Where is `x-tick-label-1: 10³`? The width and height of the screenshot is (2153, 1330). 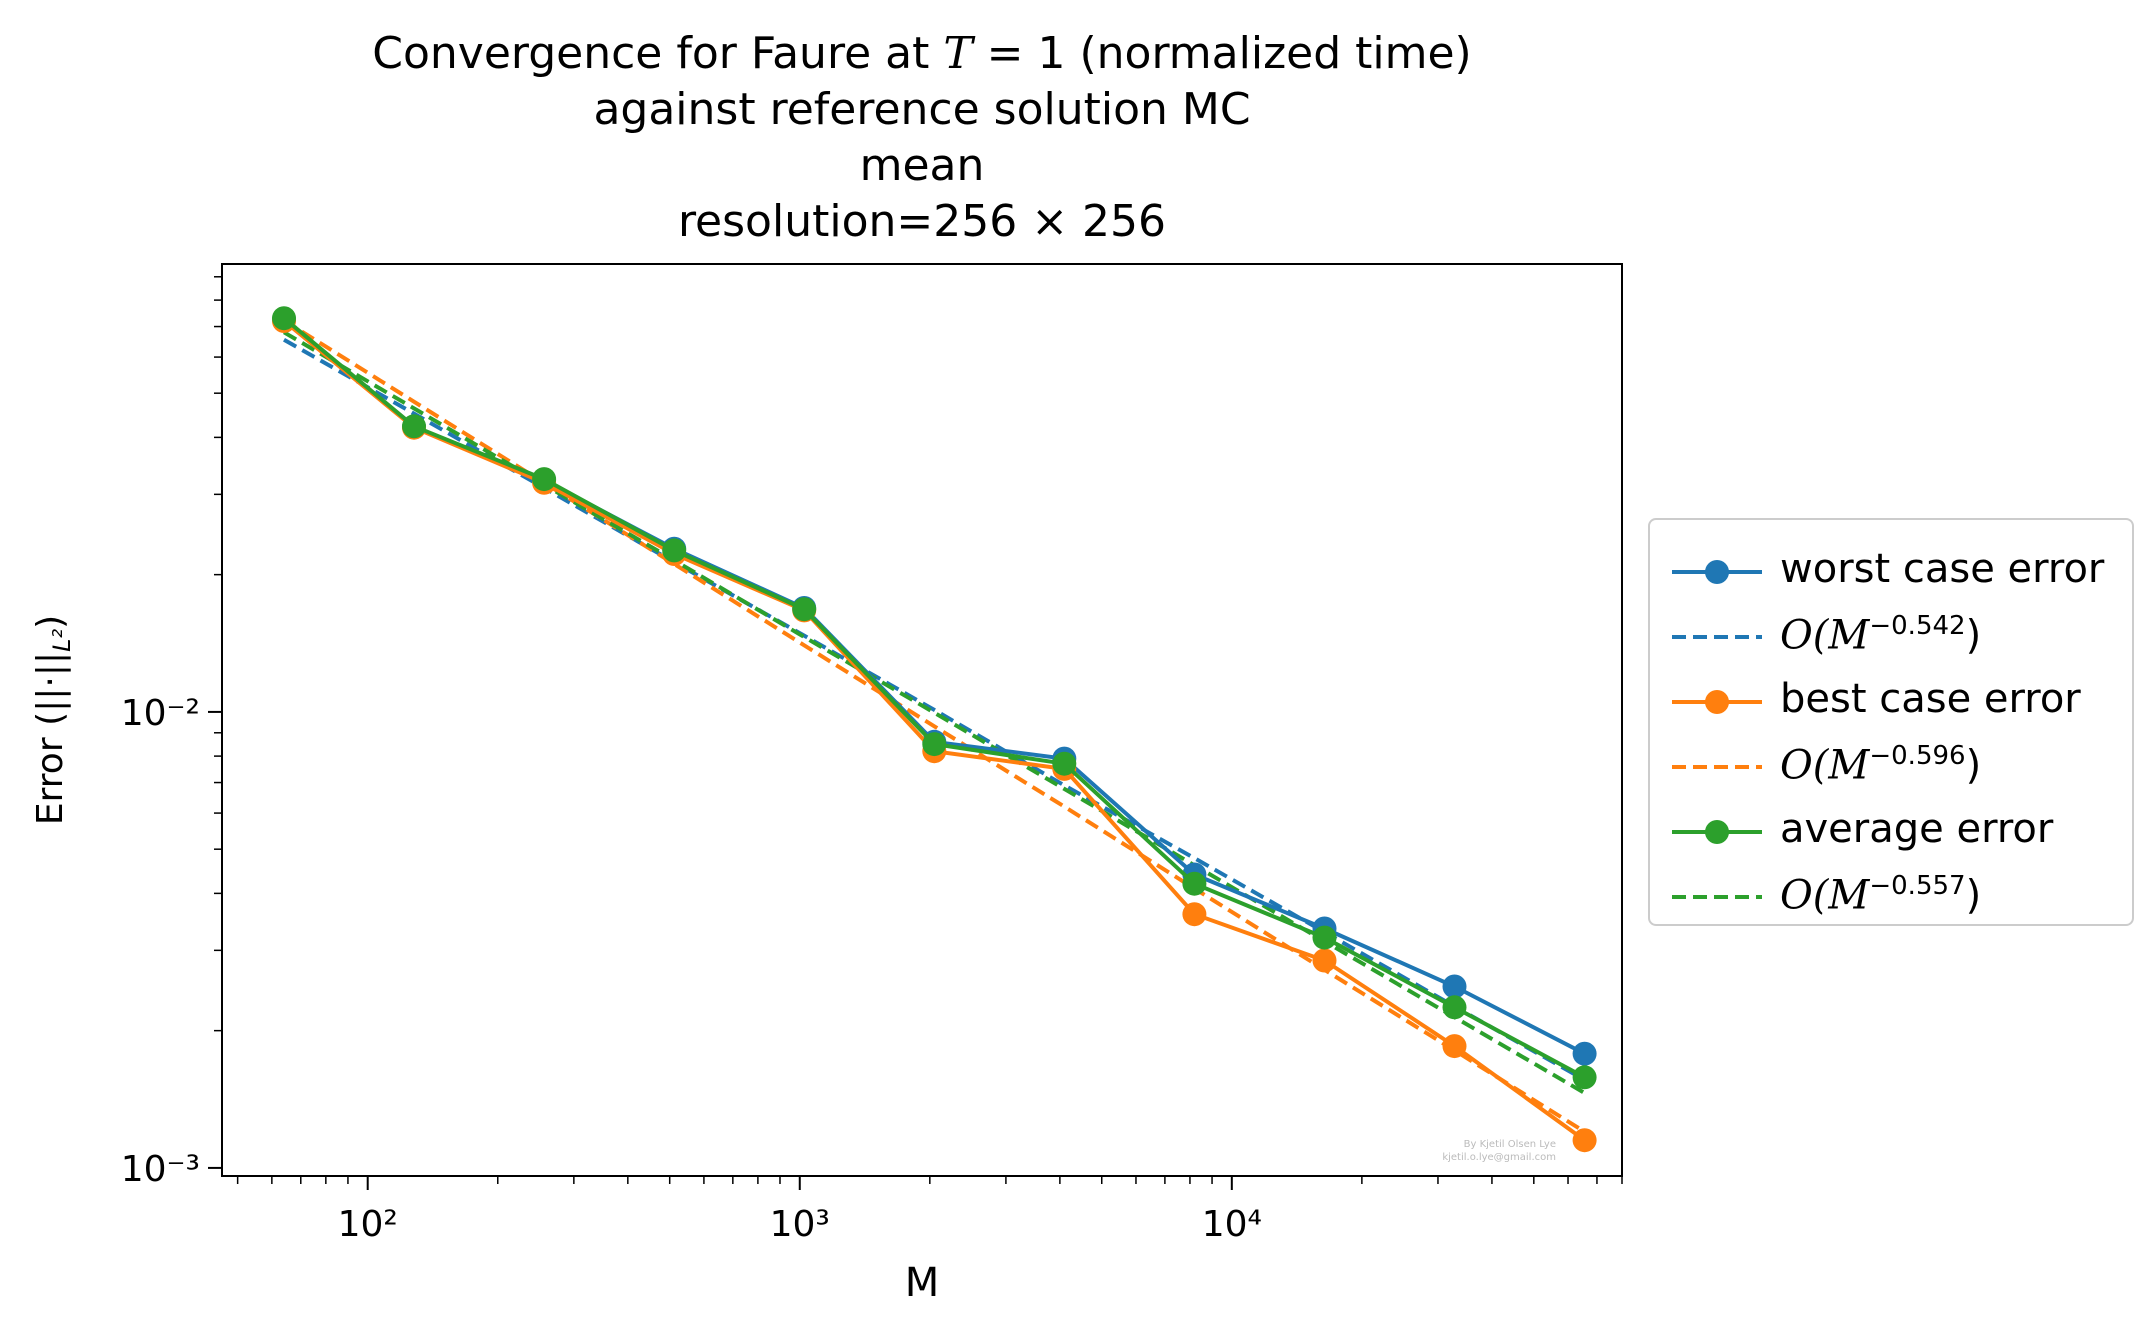
x-tick-label-1: 10³ is located at coordinates (800, 1224).